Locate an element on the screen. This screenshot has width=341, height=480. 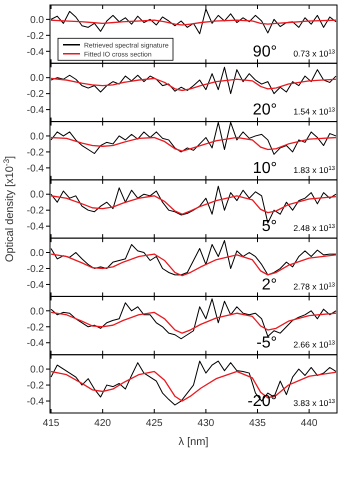
annotation: -20° is located at coordinates (262, 401).